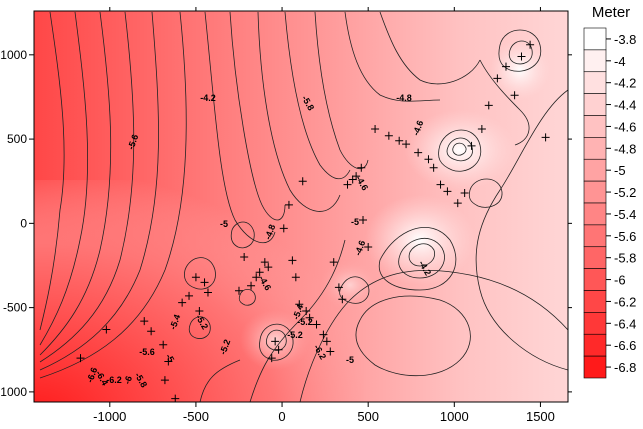  I want to click on legend-label: -6.8, so click(625, 367).